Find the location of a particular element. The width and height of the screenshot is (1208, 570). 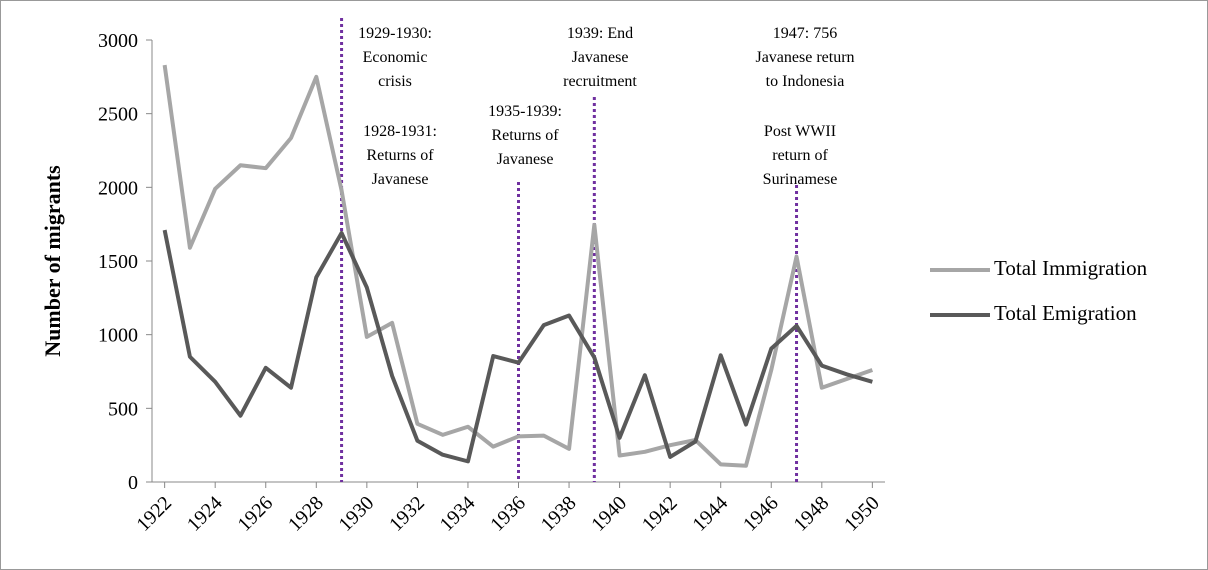

annotation: 1929-1930: is located at coordinates (395, 33).